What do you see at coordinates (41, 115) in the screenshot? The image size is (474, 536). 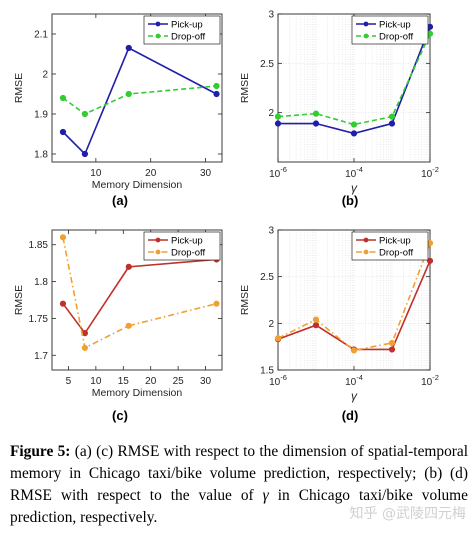 I see `y-tick-label: 1.9` at bounding box center [41, 115].